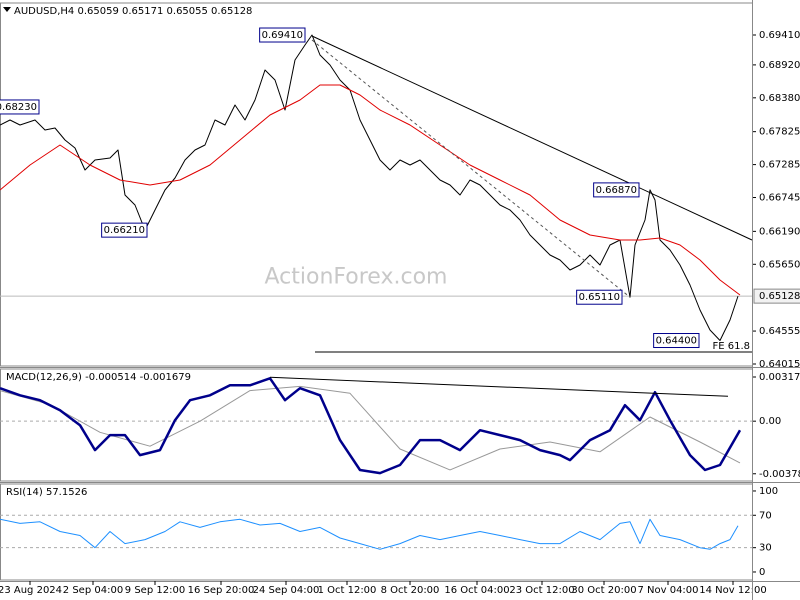 This screenshot has height=600, width=800. I want to click on y-tick-label: 0.64015, so click(779, 364).